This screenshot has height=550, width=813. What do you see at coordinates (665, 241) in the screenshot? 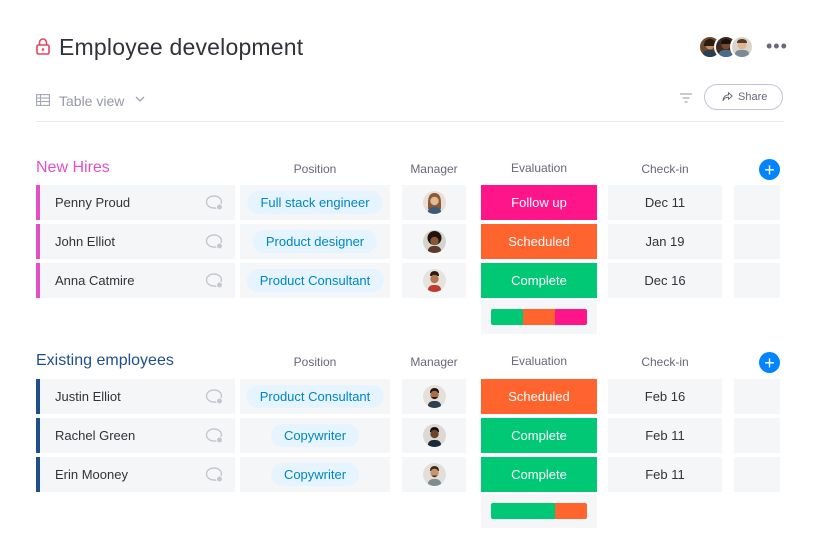
I see `checkin-date: Jan 19` at bounding box center [665, 241].